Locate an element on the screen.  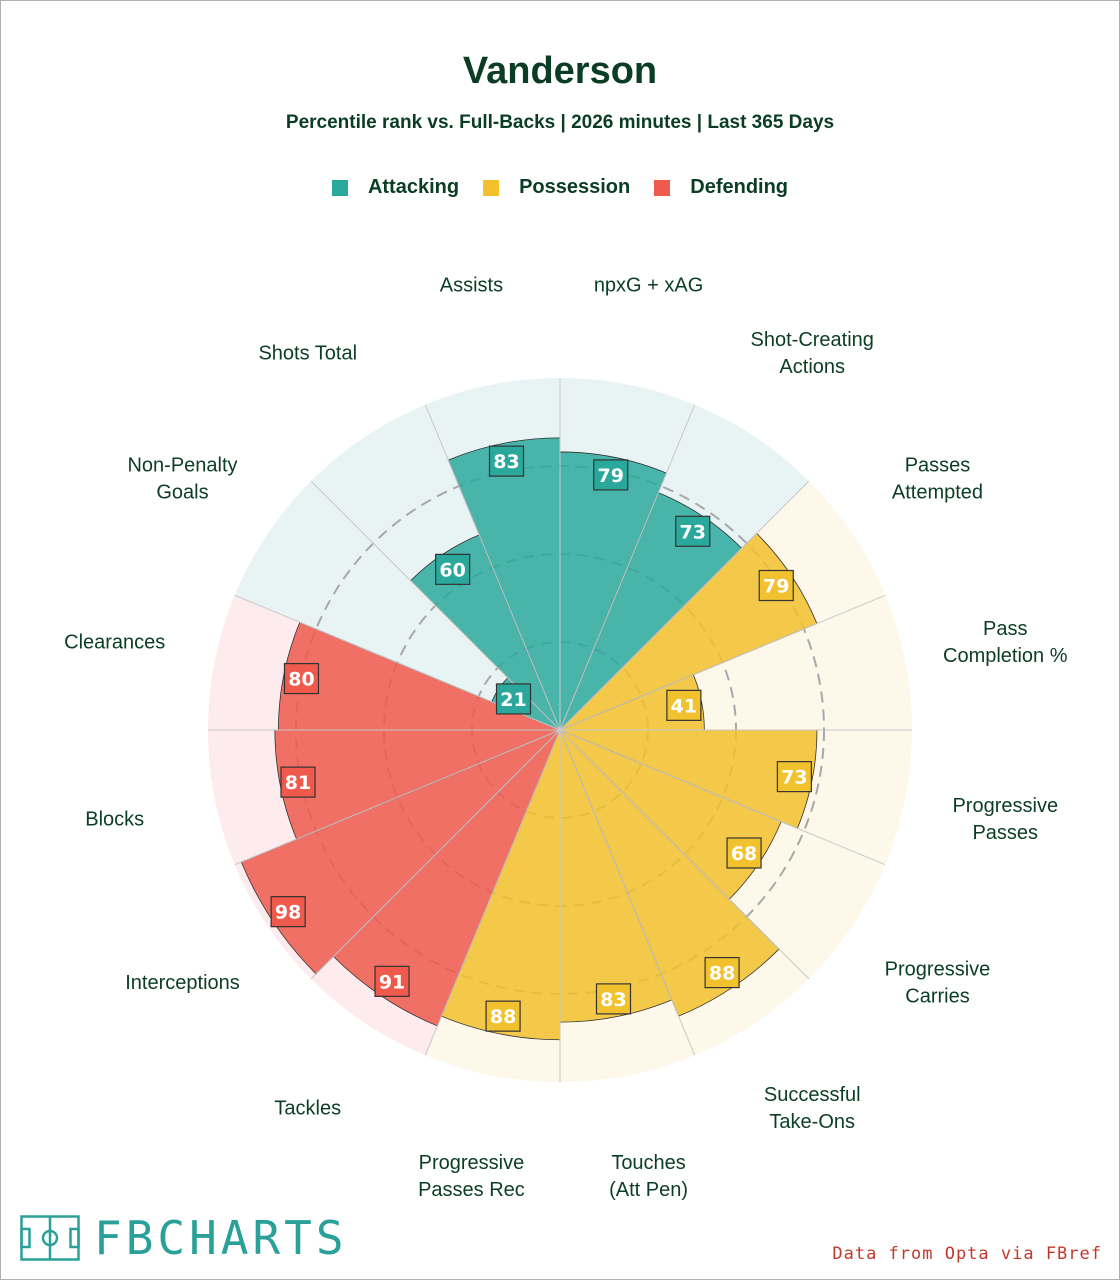
value-label-text: 41 is located at coordinates (684, 706).